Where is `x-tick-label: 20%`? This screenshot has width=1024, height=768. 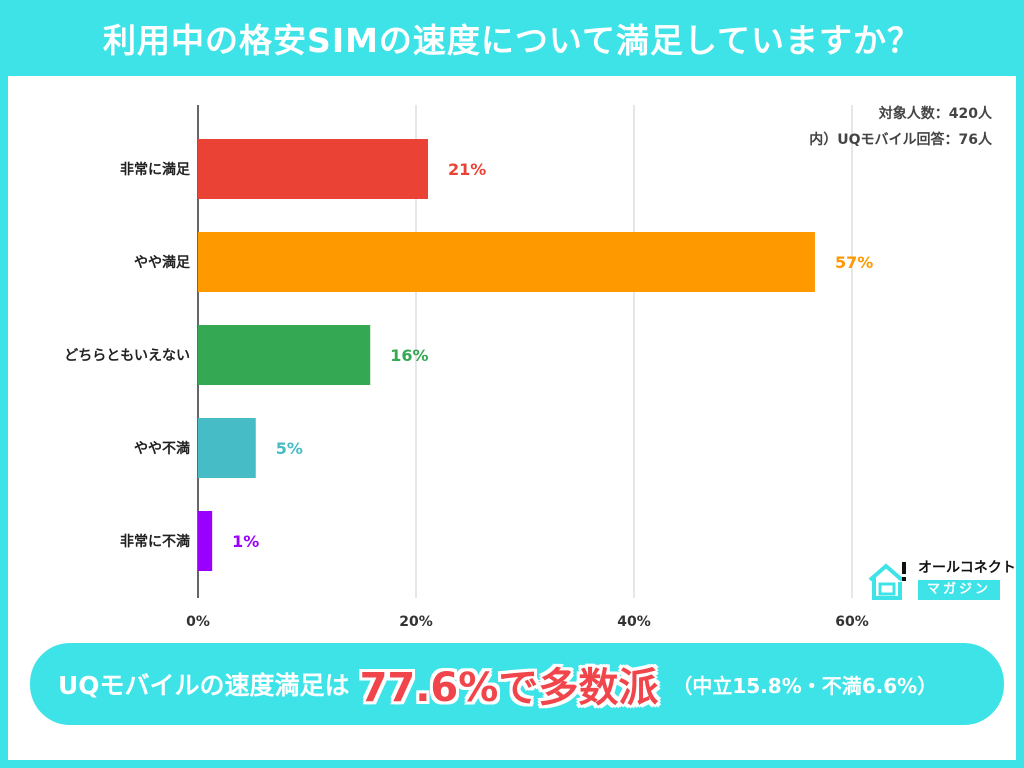 x-tick-label: 20% is located at coordinates (416, 622).